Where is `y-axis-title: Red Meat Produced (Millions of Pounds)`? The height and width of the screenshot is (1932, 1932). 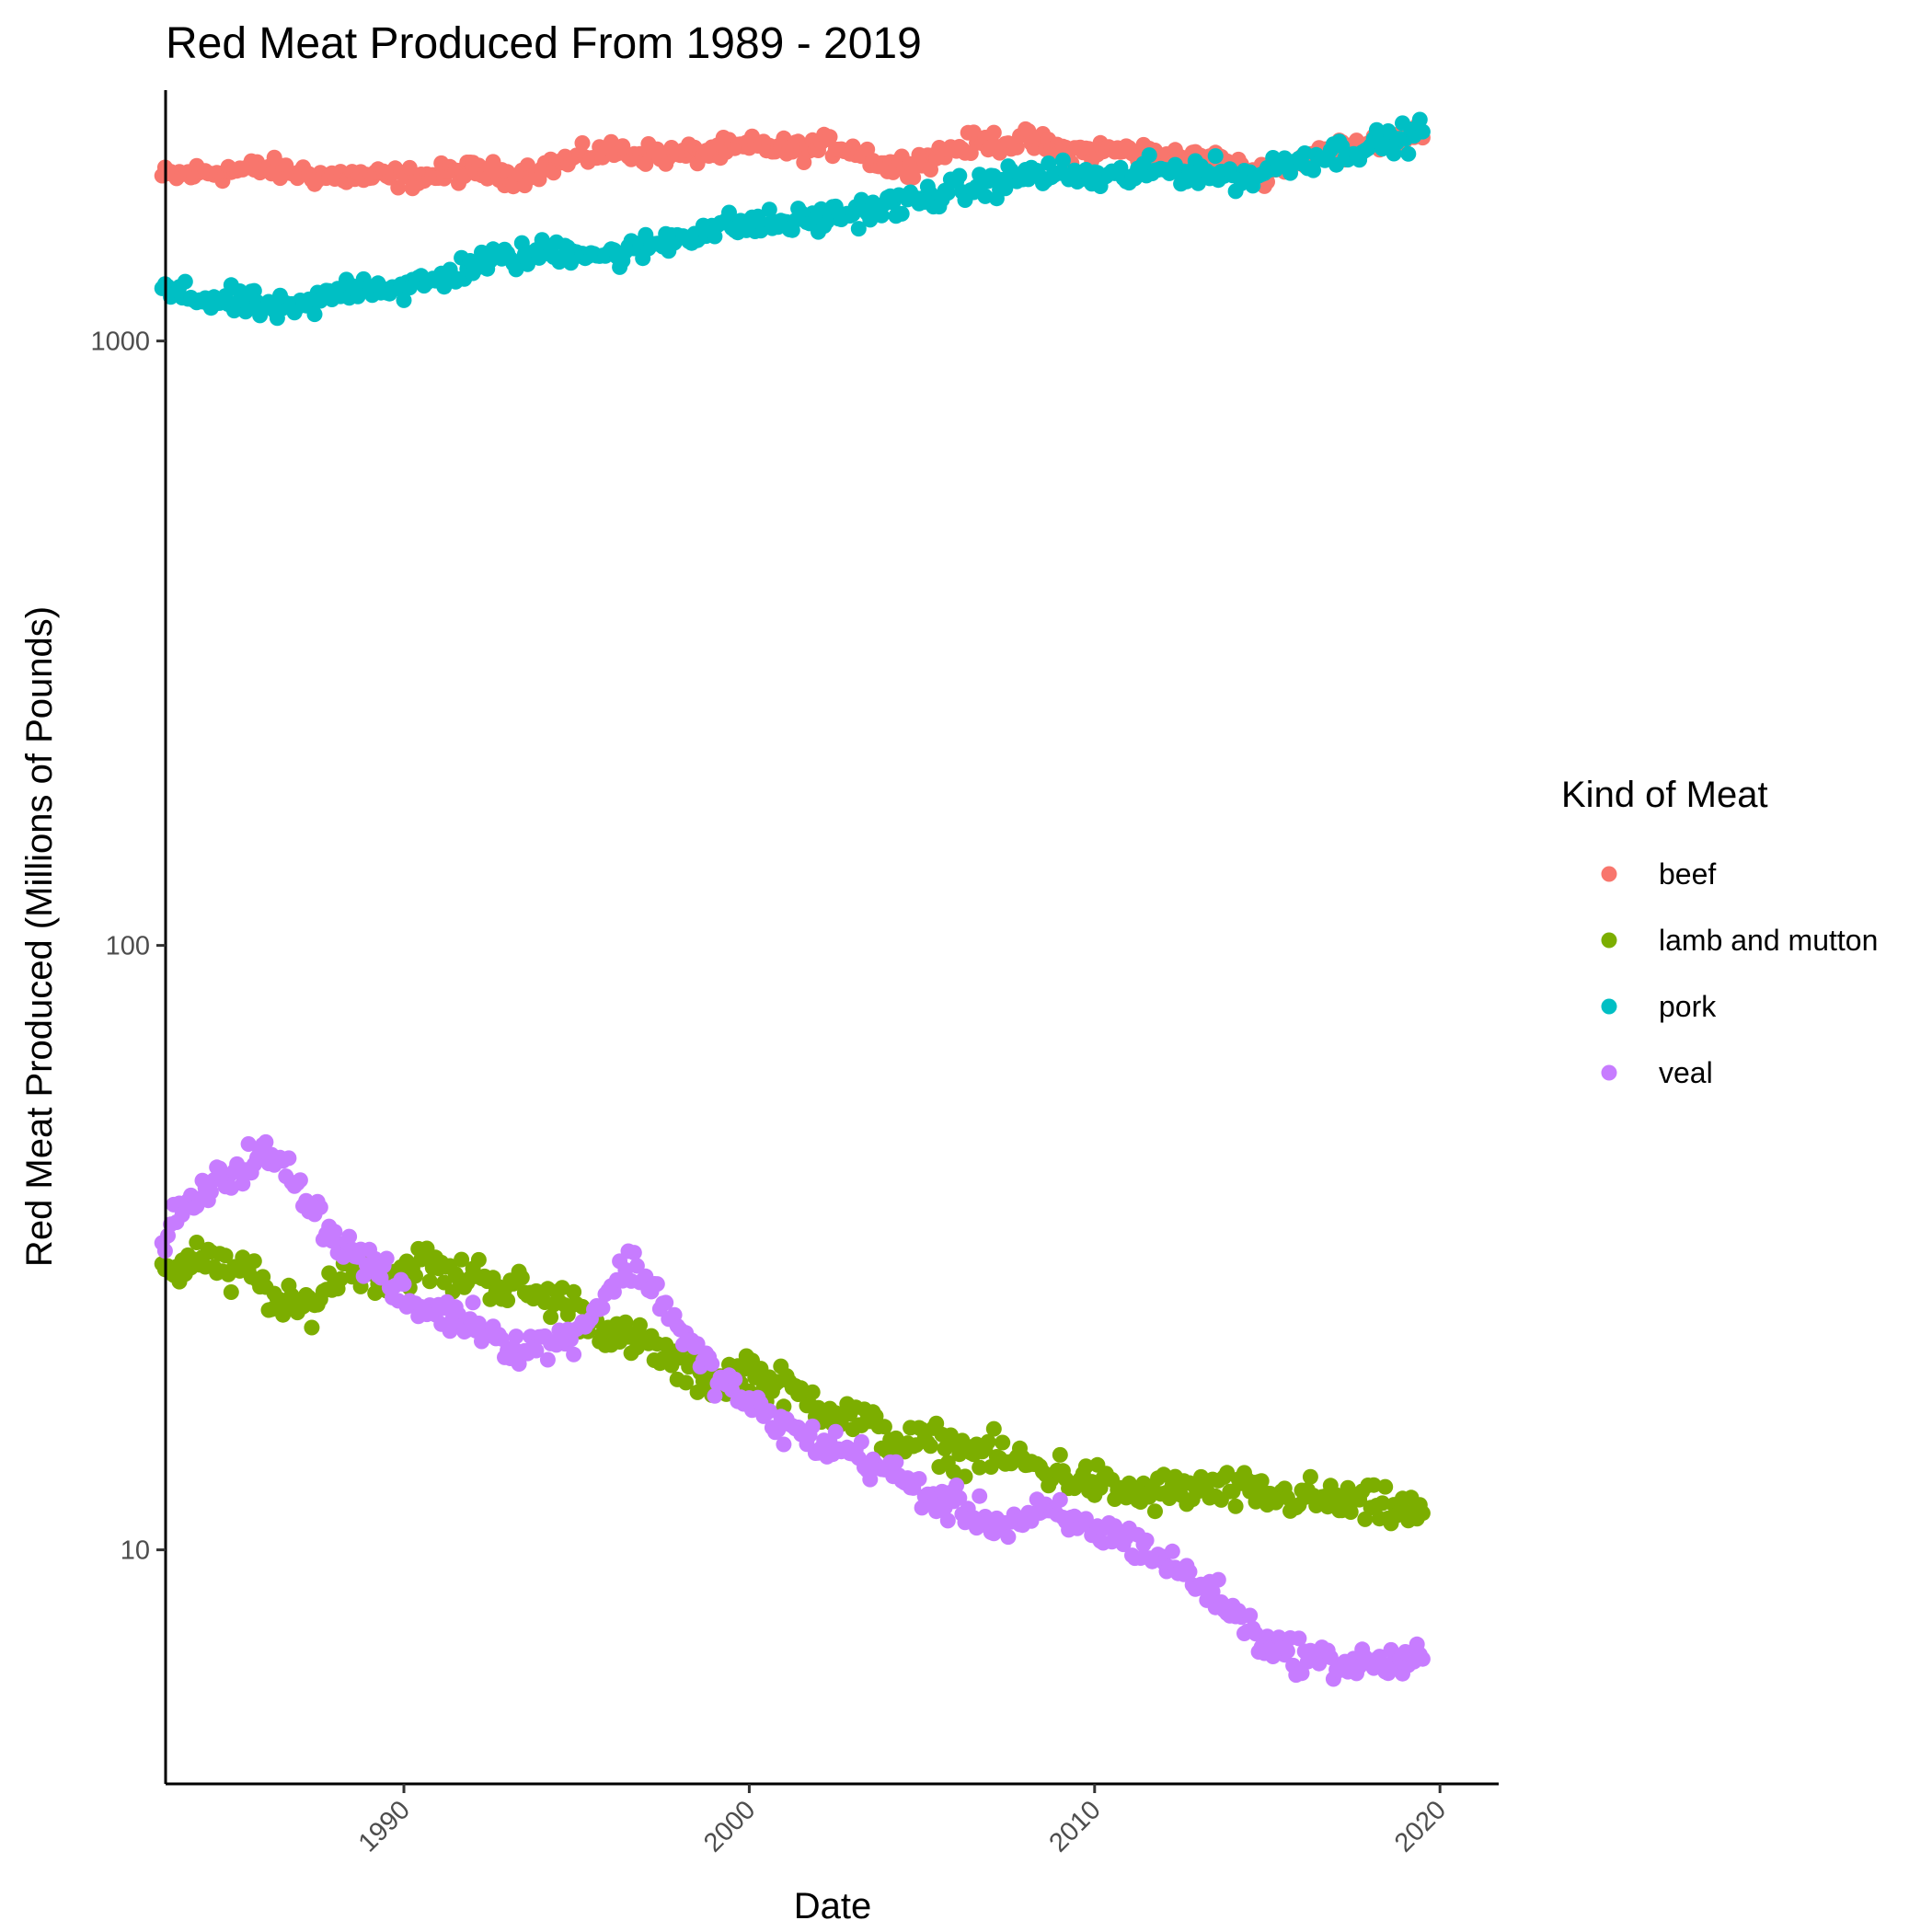
y-axis-title: Red Meat Produced (Millions of Pounds) is located at coordinates (39, 936).